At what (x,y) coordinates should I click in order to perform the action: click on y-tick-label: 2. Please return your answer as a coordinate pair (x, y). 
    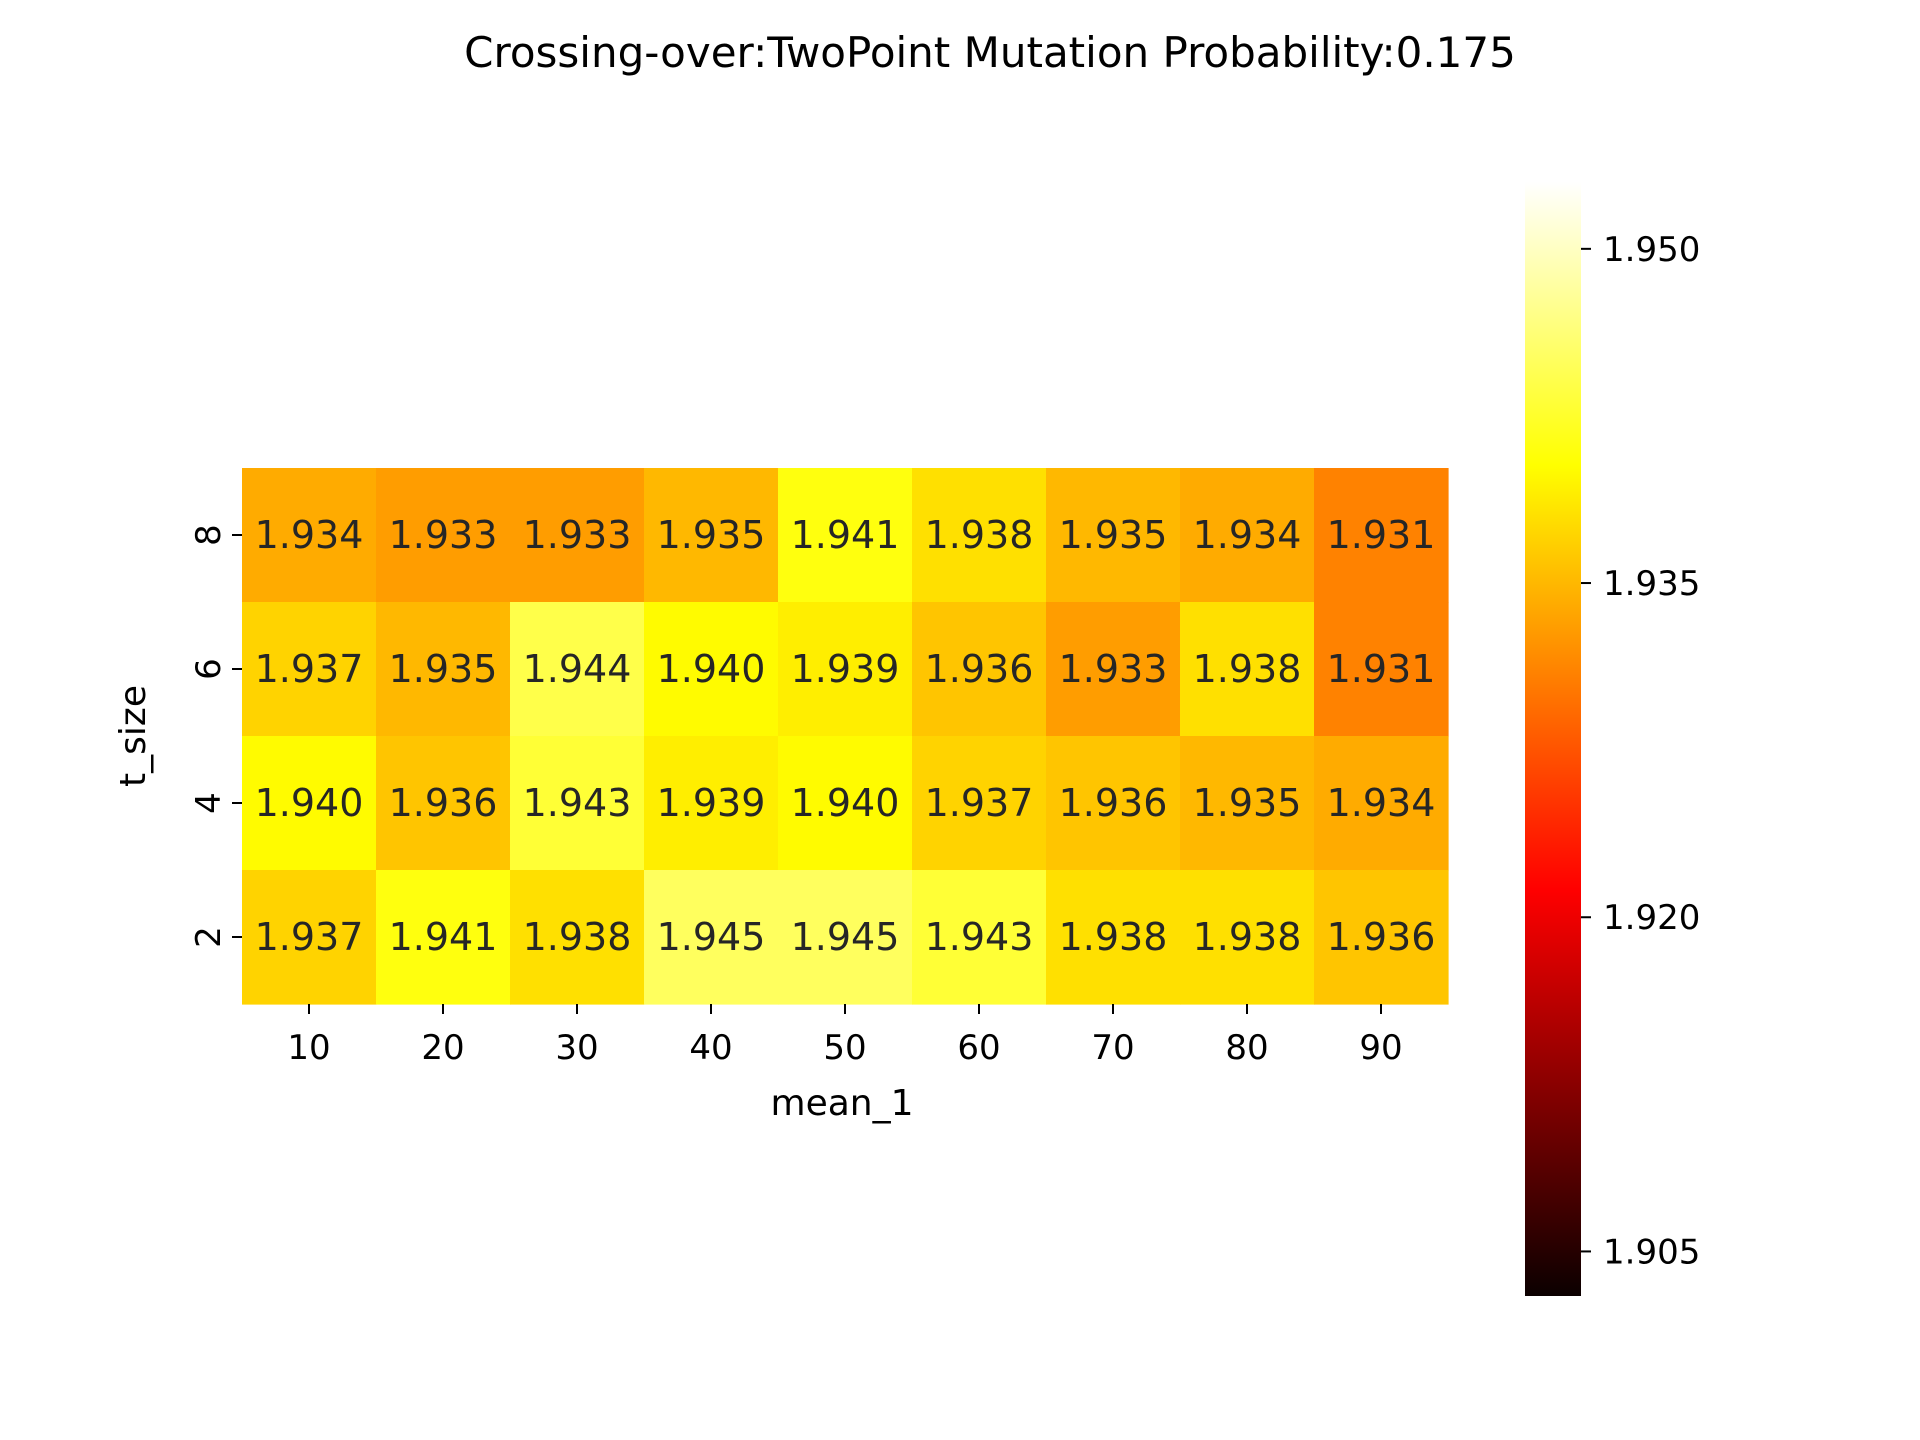
    Looking at the image, I should click on (209, 937).